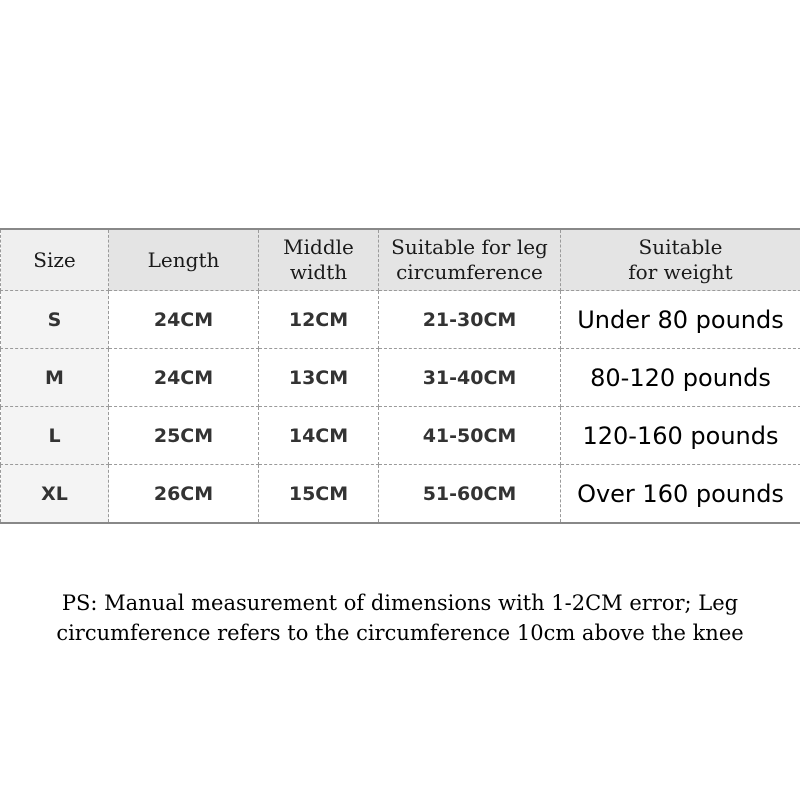  I want to click on cell-size: M, so click(54, 377).